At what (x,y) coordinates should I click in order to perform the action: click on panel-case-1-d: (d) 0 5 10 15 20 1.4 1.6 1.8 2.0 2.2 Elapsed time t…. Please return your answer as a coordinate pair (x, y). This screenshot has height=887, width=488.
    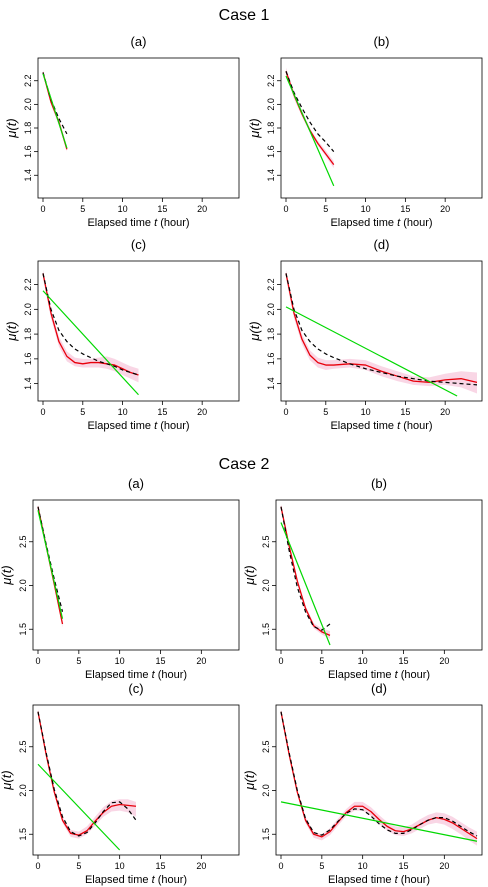
    Looking at the image, I should click on (365, 334).